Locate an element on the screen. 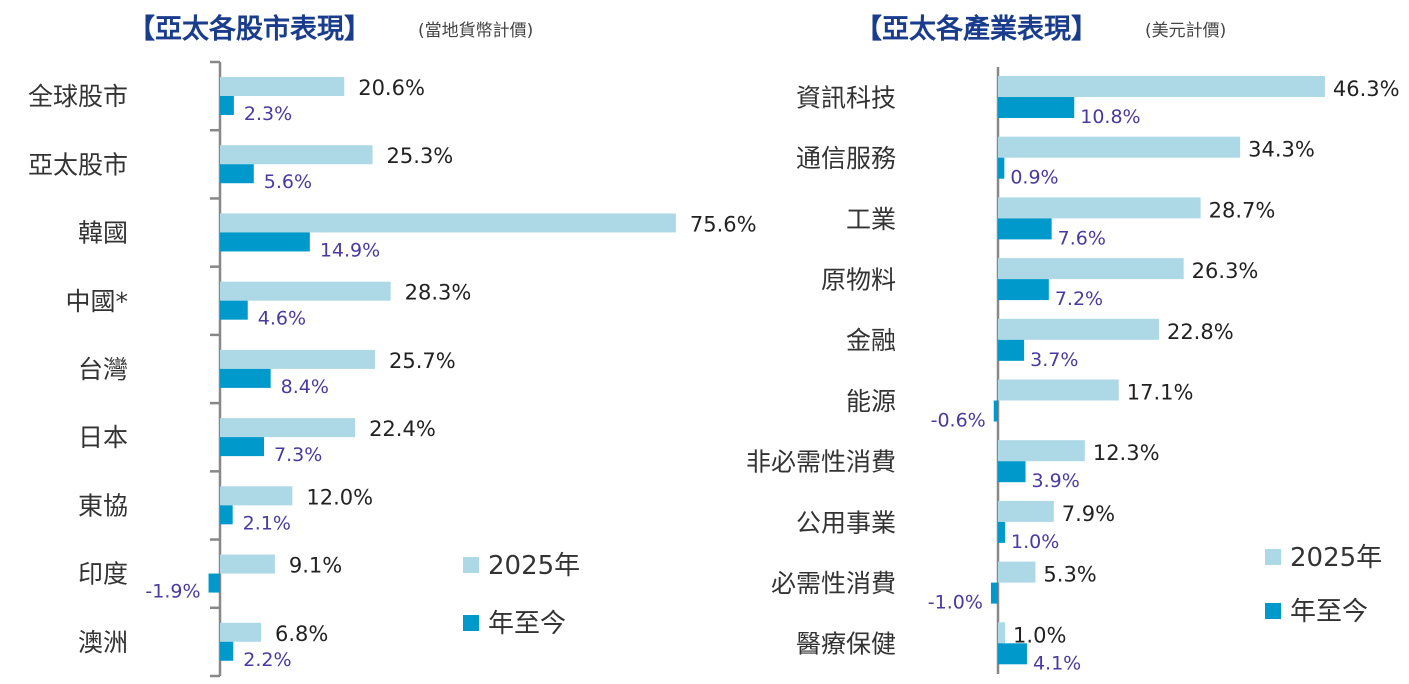 The width and height of the screenshot is (1409, 684). data-label-2025: 22.8% is located at coordinates (1200, 332).